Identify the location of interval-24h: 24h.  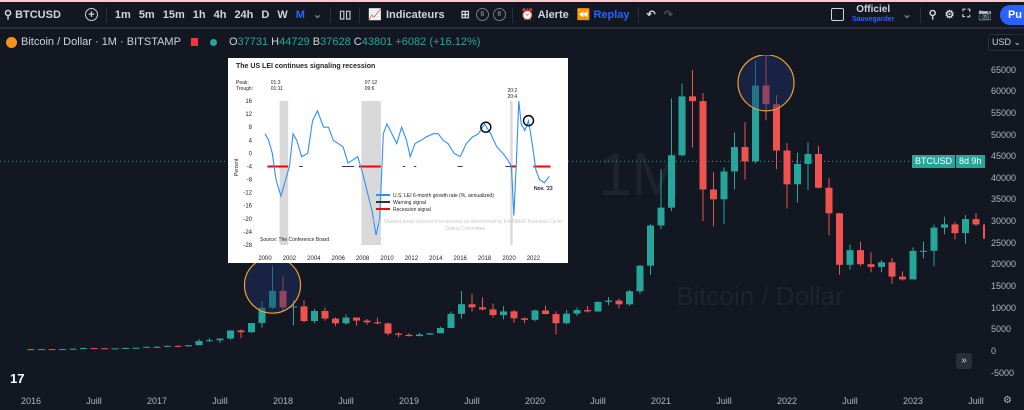
(244, 14).